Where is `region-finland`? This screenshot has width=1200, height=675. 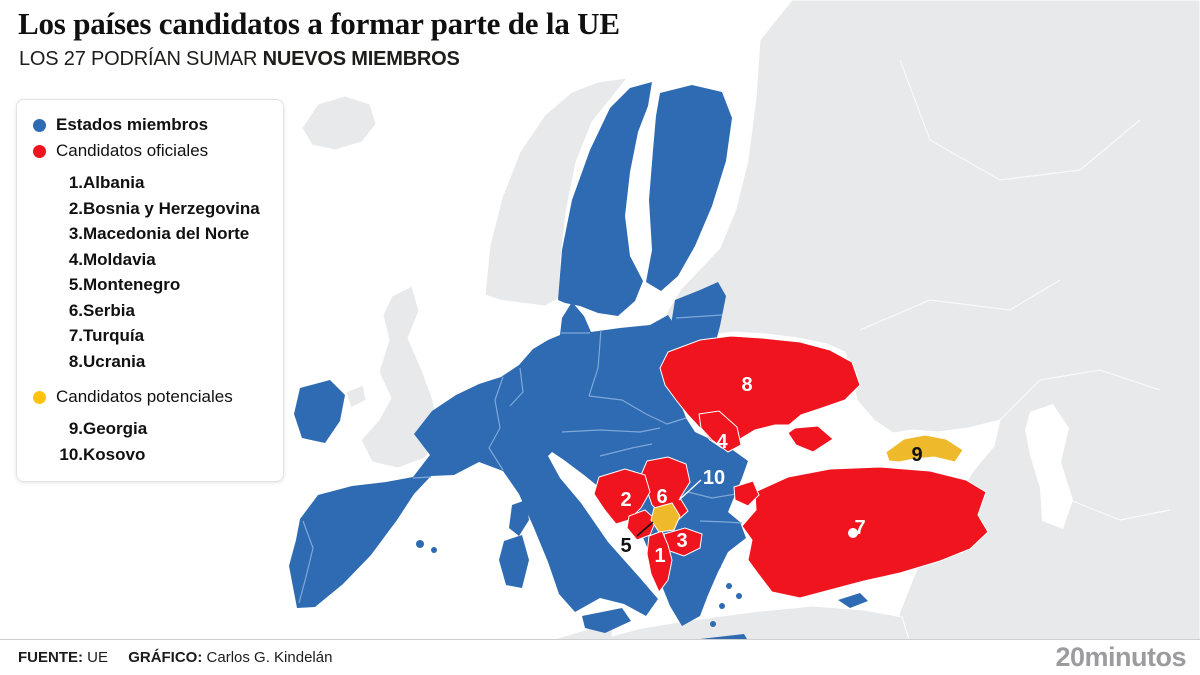
region-finland is located at coordinates (689, 188).